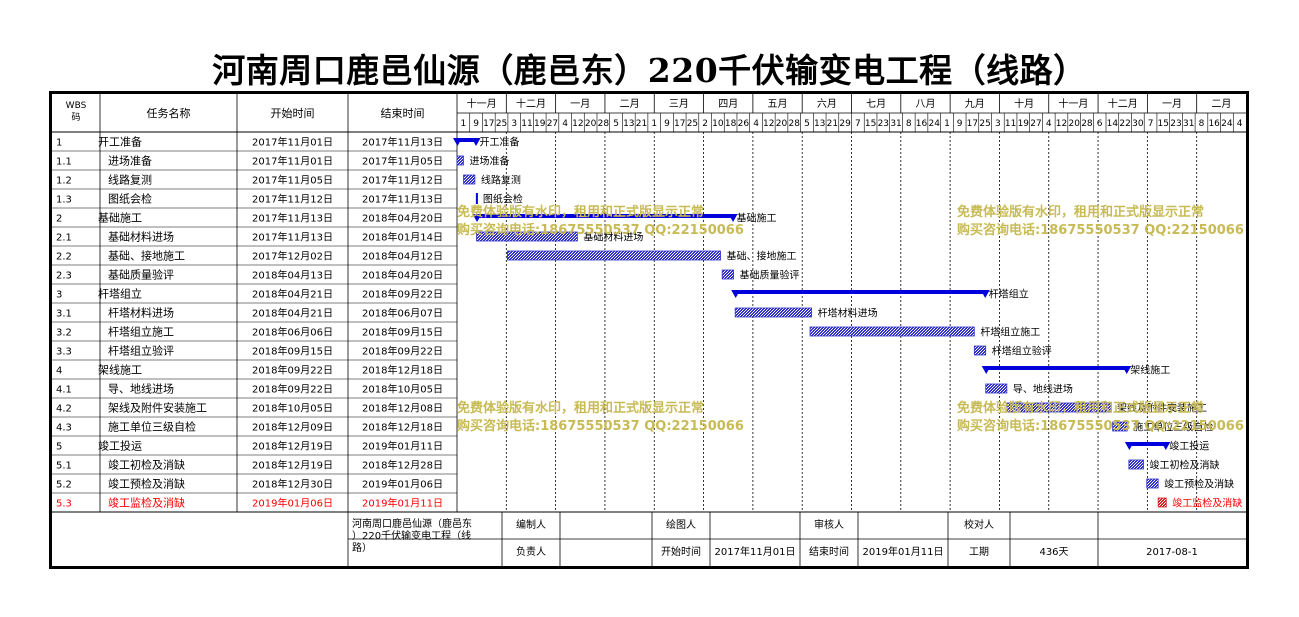 This screenshot has height=617, width=1299. I want to click on bar-label: 杆塔组立, so click(1009, 294).